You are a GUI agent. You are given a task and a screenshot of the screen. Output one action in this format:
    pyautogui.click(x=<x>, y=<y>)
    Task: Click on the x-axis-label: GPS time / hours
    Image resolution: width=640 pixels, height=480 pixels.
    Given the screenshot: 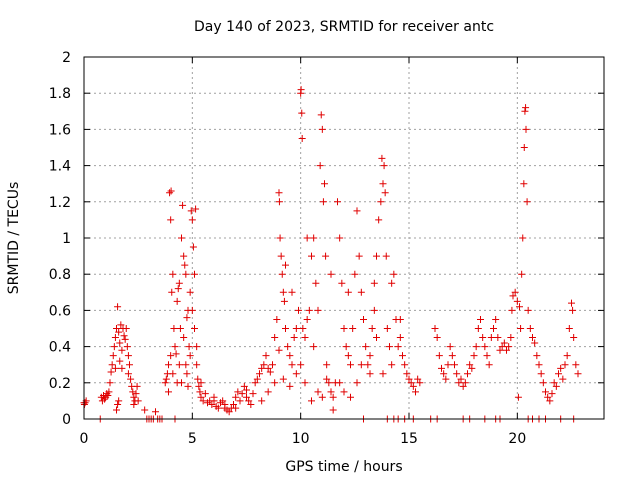 What is the action you would take?
    pyautogui.click(x=343, y=467)
    